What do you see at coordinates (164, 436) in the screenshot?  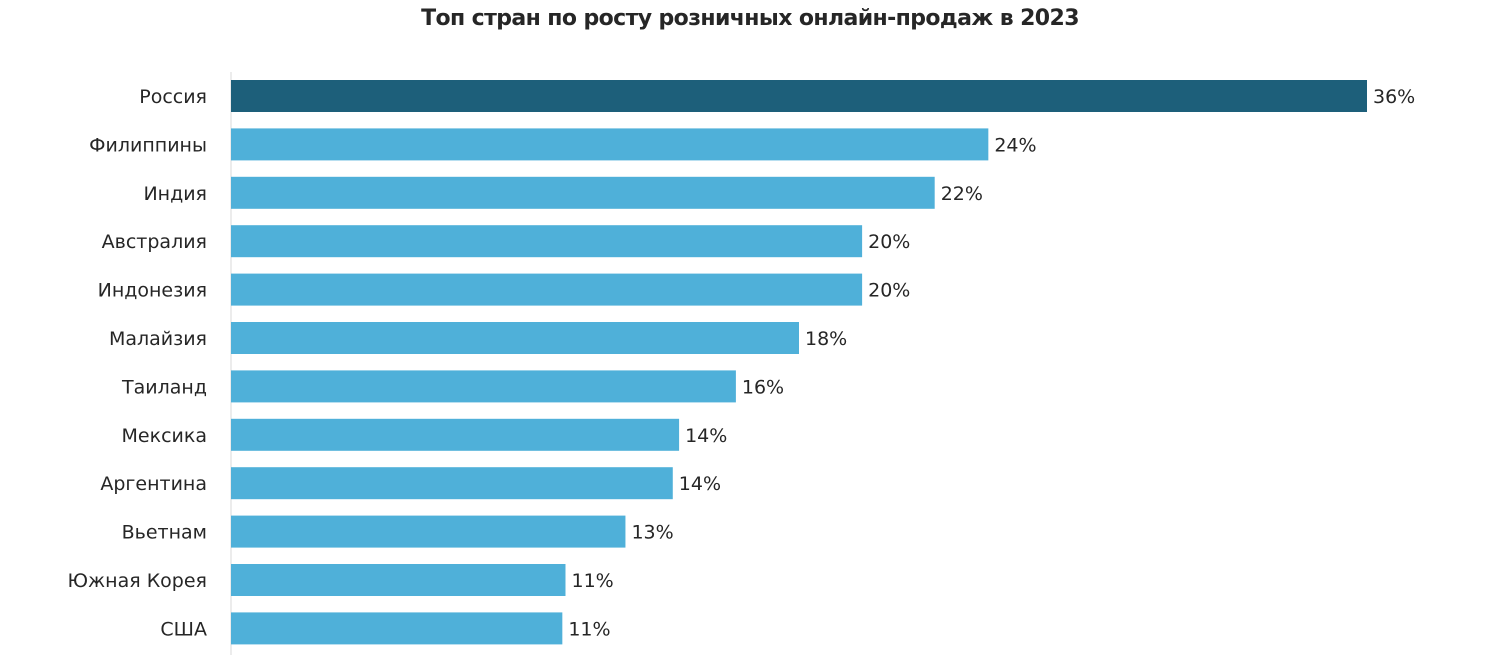 I see `category-label: Мексика` at bounding box center [164, 436].